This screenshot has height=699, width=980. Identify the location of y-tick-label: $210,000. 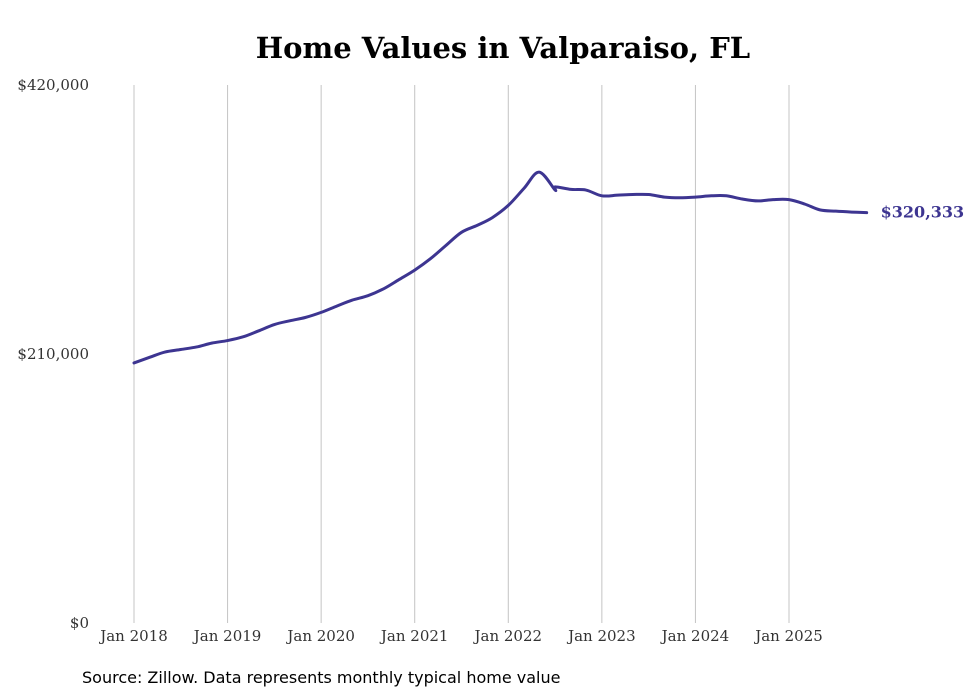
(53, 354).